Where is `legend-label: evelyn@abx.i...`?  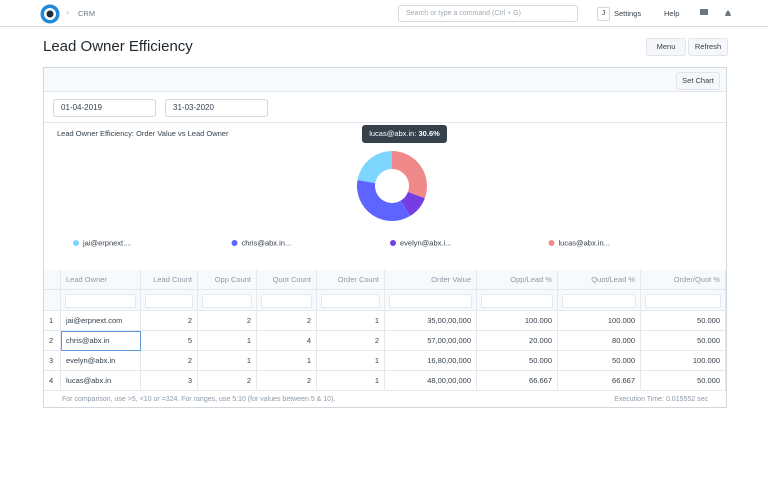 legend-label: evelyn@abx.i... is located at coordinates (425, 243).